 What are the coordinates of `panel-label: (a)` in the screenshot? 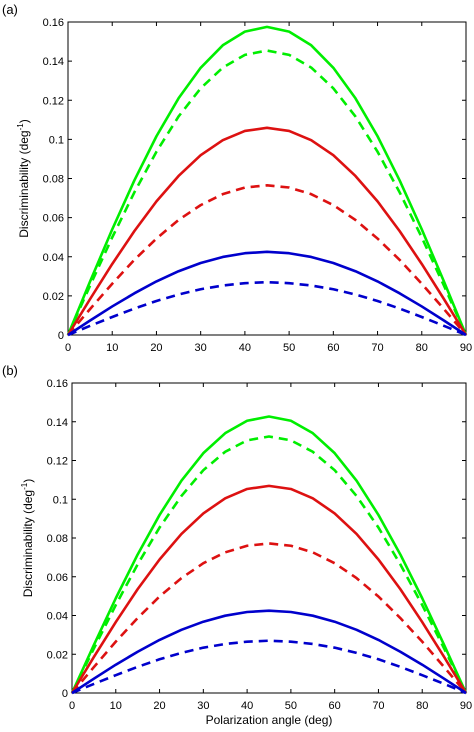 It's located at (10, 9).